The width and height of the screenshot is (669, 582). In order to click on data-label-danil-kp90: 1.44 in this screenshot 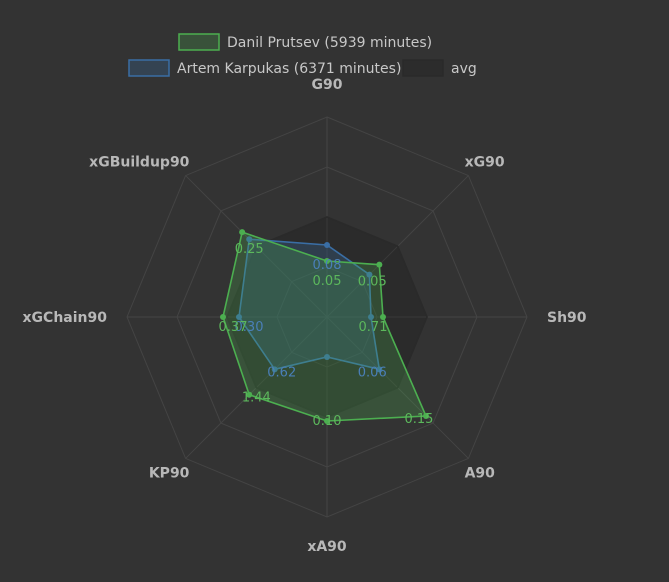, I will do `click(256, 398)`.